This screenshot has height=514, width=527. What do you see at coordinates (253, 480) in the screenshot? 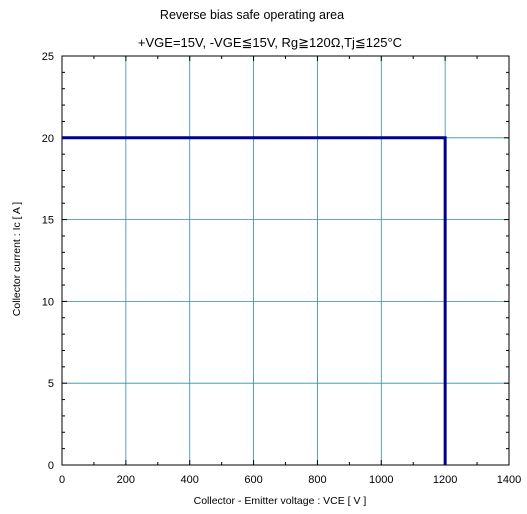
I see `x-tick-label: 600` at bounding box center [253, 480].